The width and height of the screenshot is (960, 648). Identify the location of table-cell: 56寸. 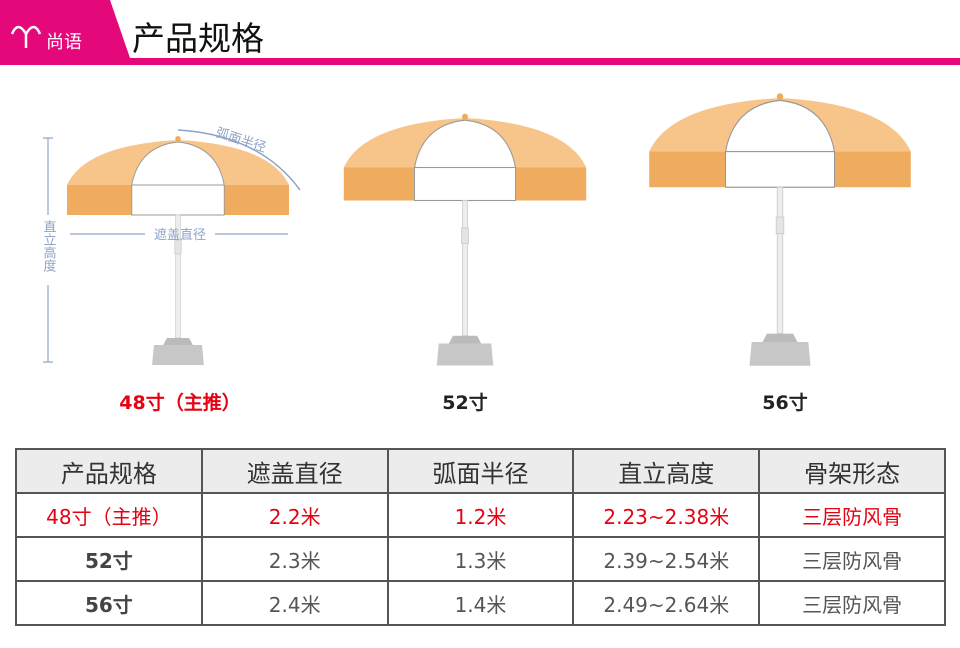
(109, 603).